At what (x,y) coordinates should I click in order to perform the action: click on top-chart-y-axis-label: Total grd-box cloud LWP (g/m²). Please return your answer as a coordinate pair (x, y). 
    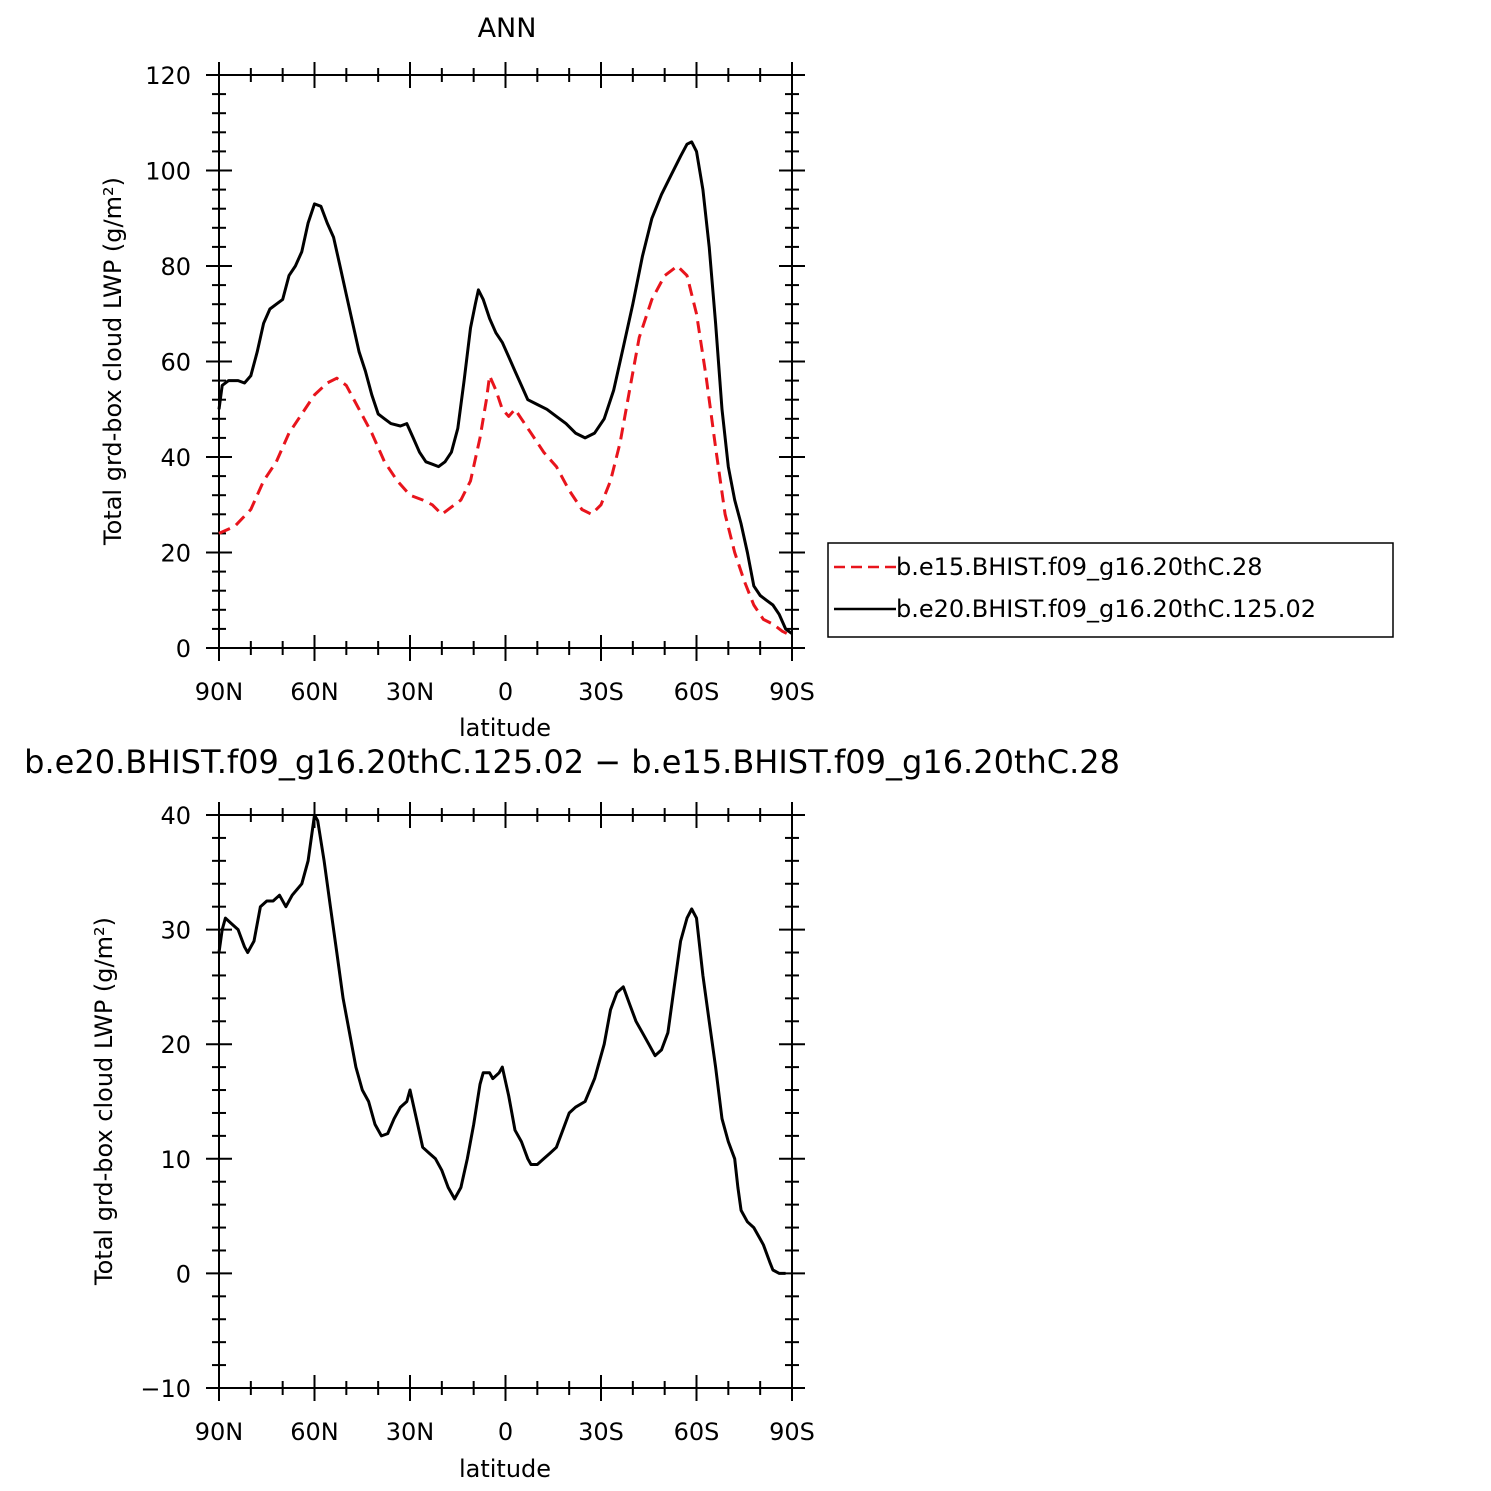
    Looking at the image, I should click on (113, 361).